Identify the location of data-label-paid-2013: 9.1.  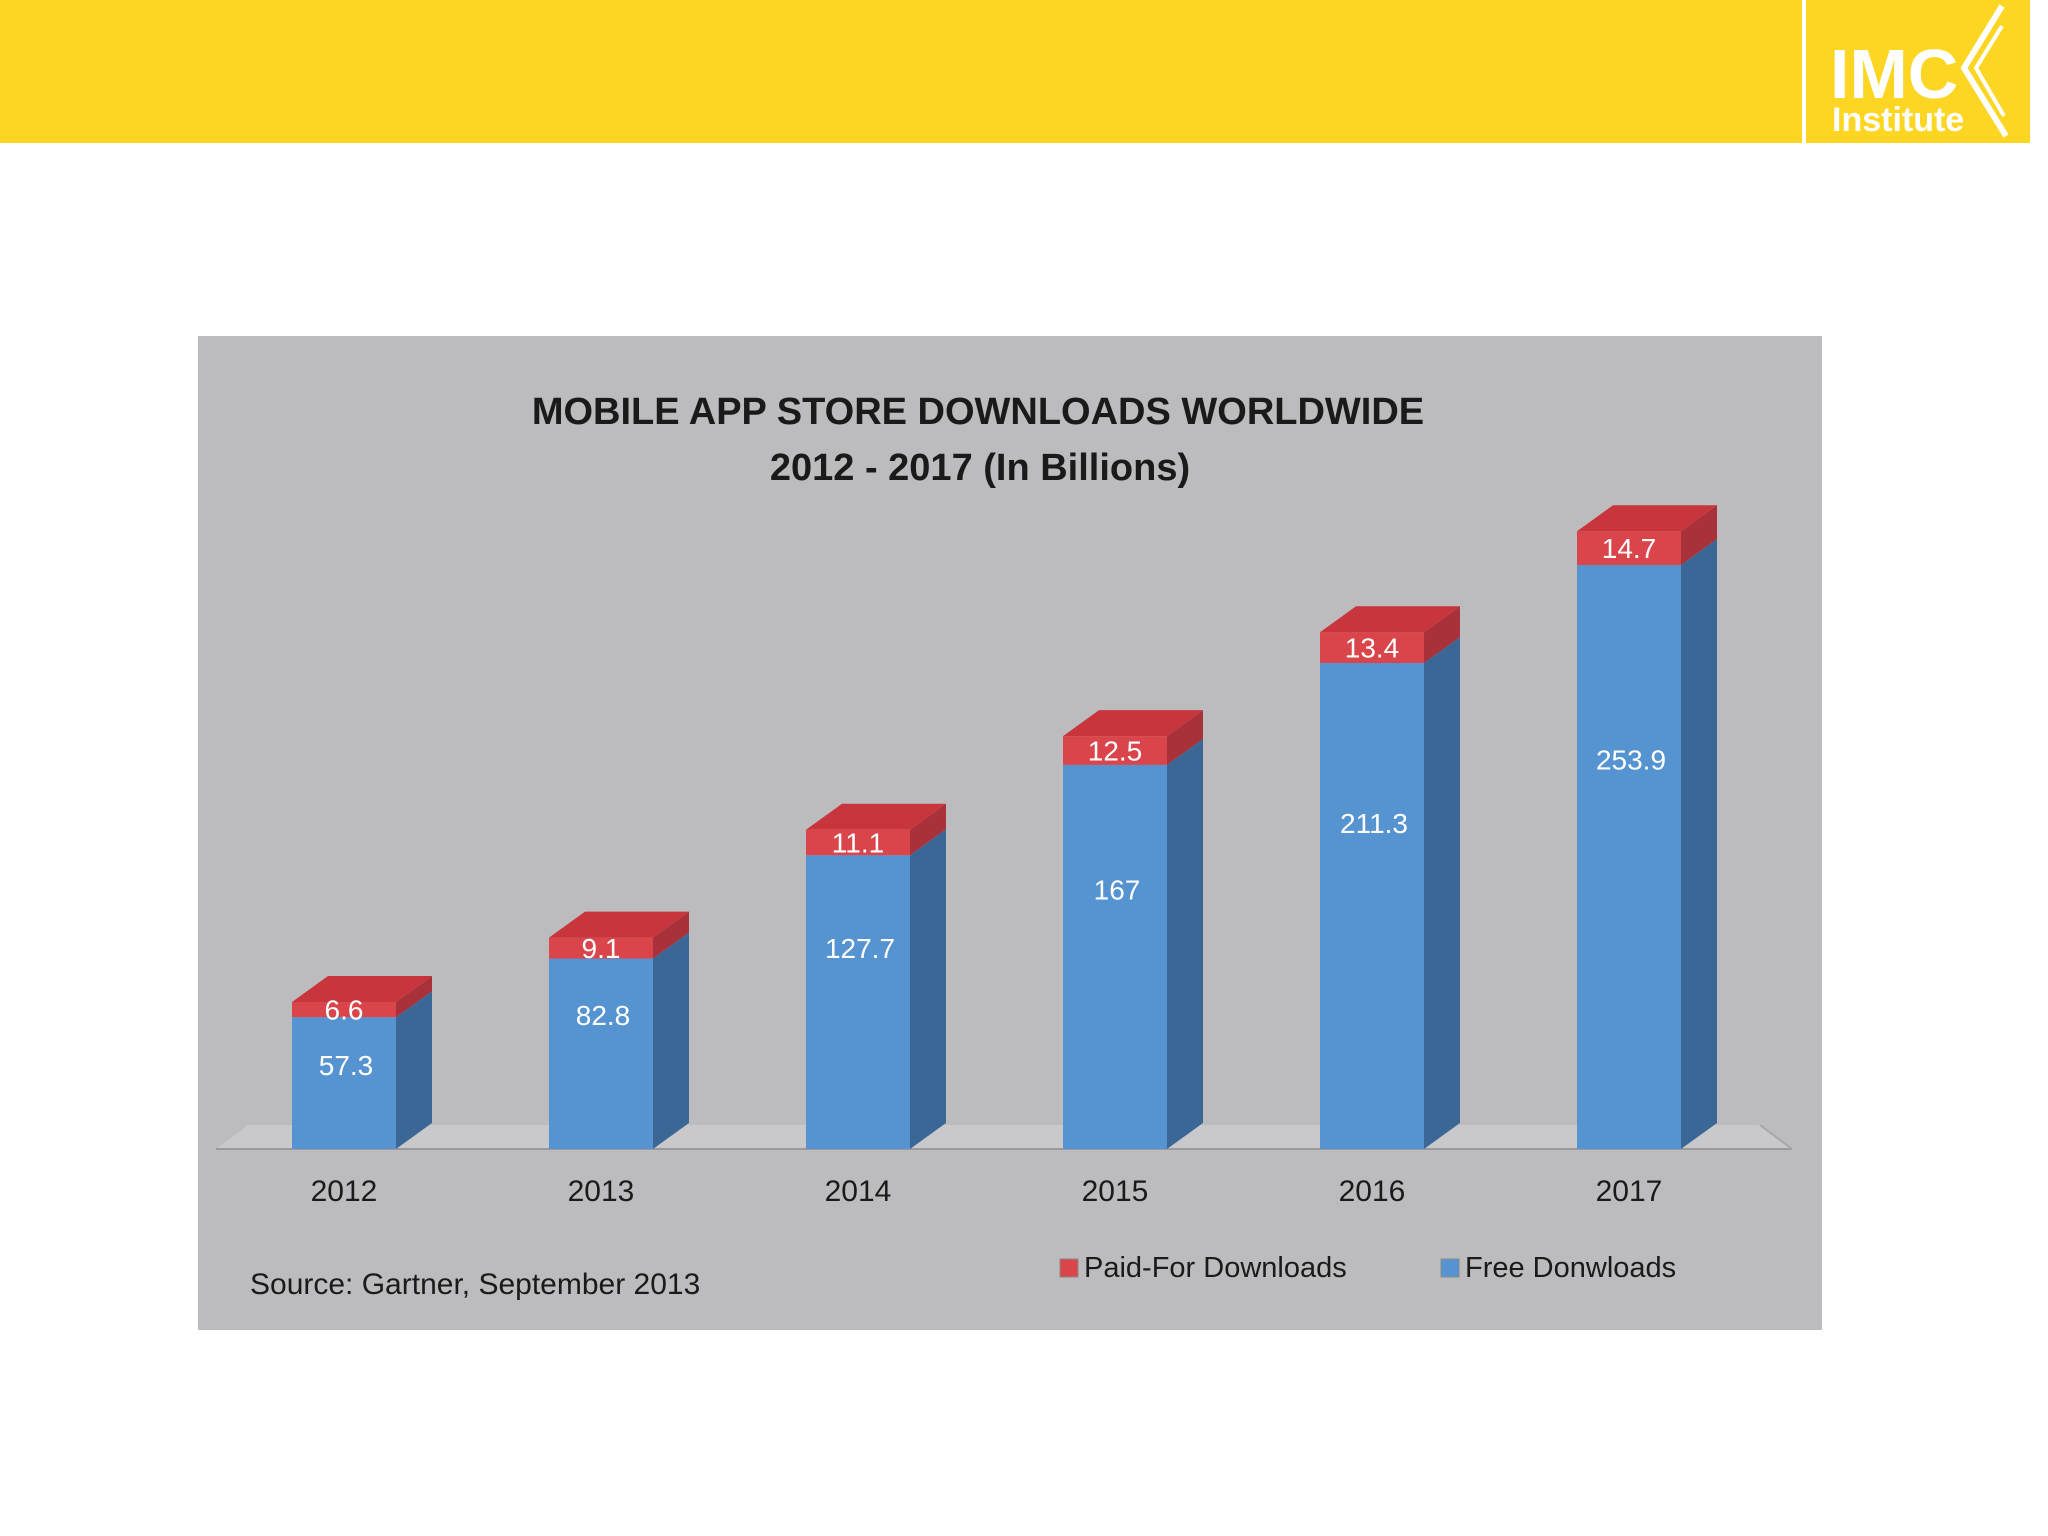
(601, 948).